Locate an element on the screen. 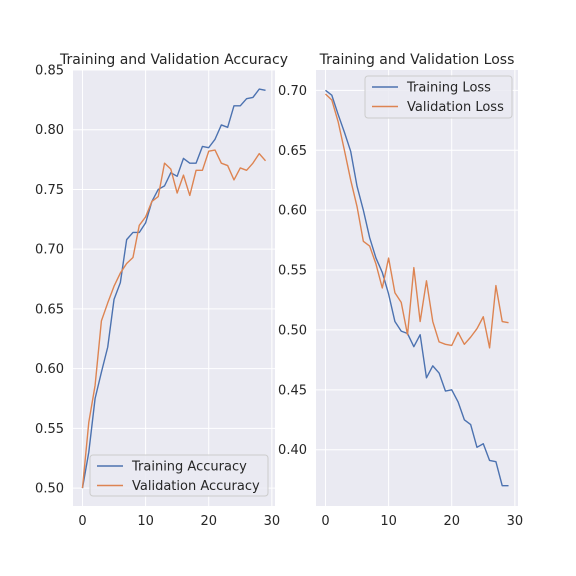 The image size is (576, 576). chart-title: Training and Validation Accuracy is located at coordinates (173, 60).